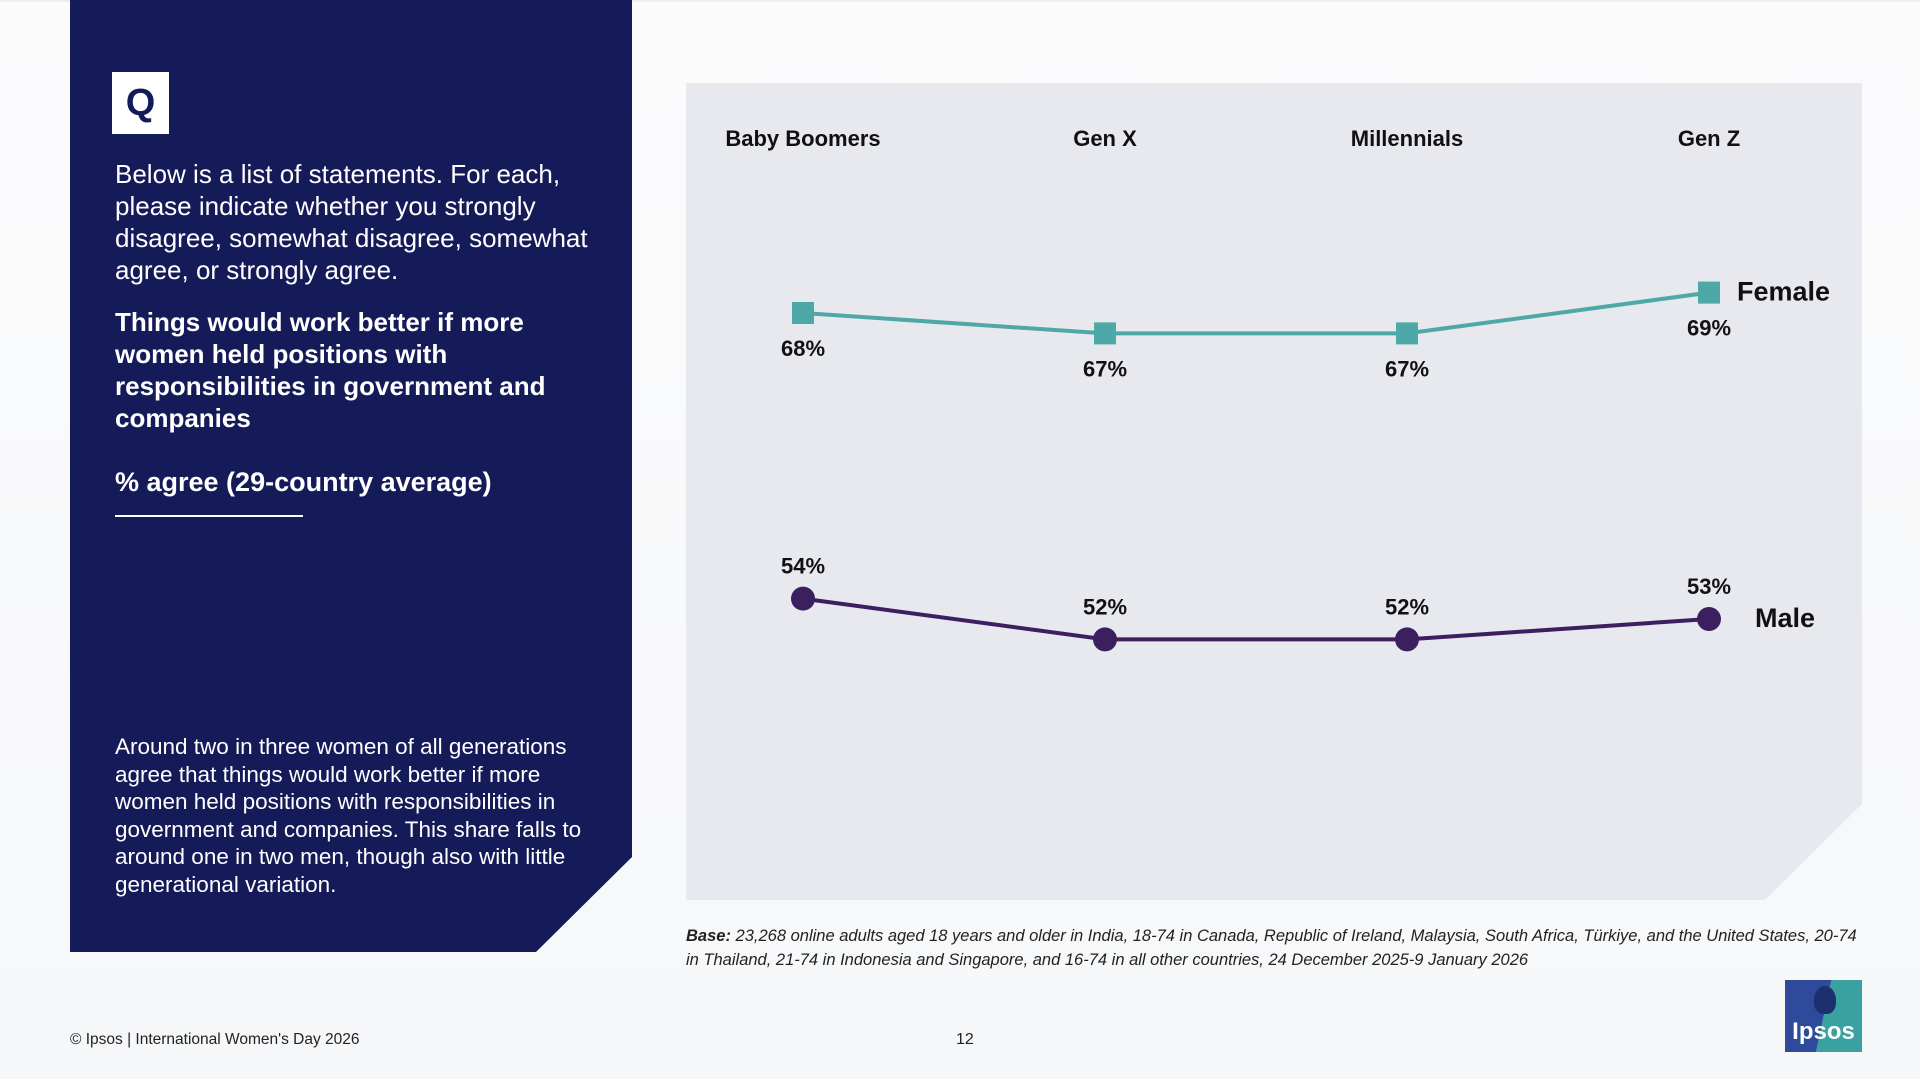  I want to click on footer-copyright: © Ipsos | International Women's Day 2026, so click(215, 1039).